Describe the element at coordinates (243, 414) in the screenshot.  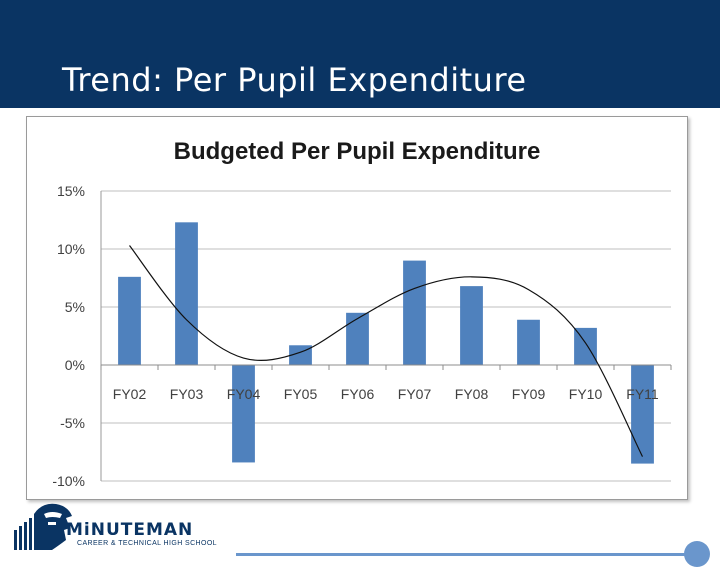
I see `bar-fy04` at that location.